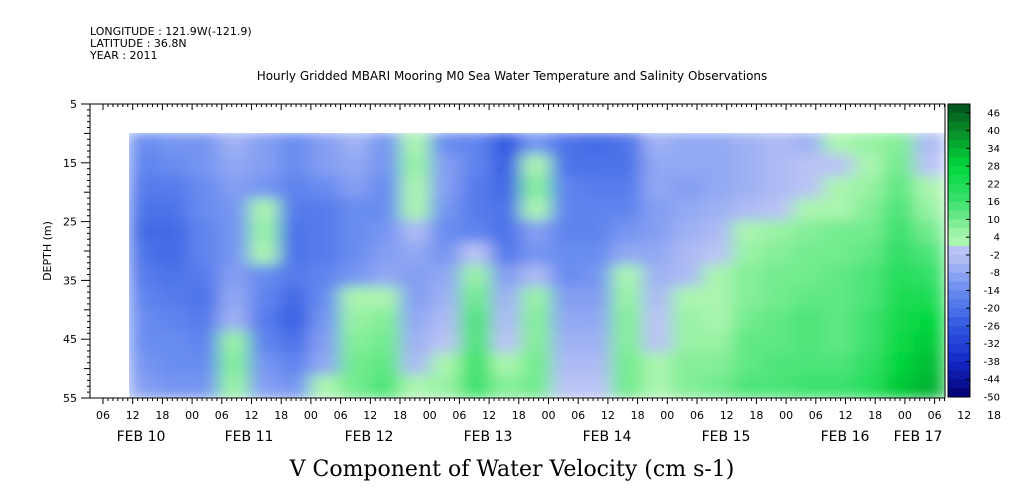 The width and height of the screenshot is (1009, 504). I want to click on x-day-label: FEB 10, so click(141, 437).